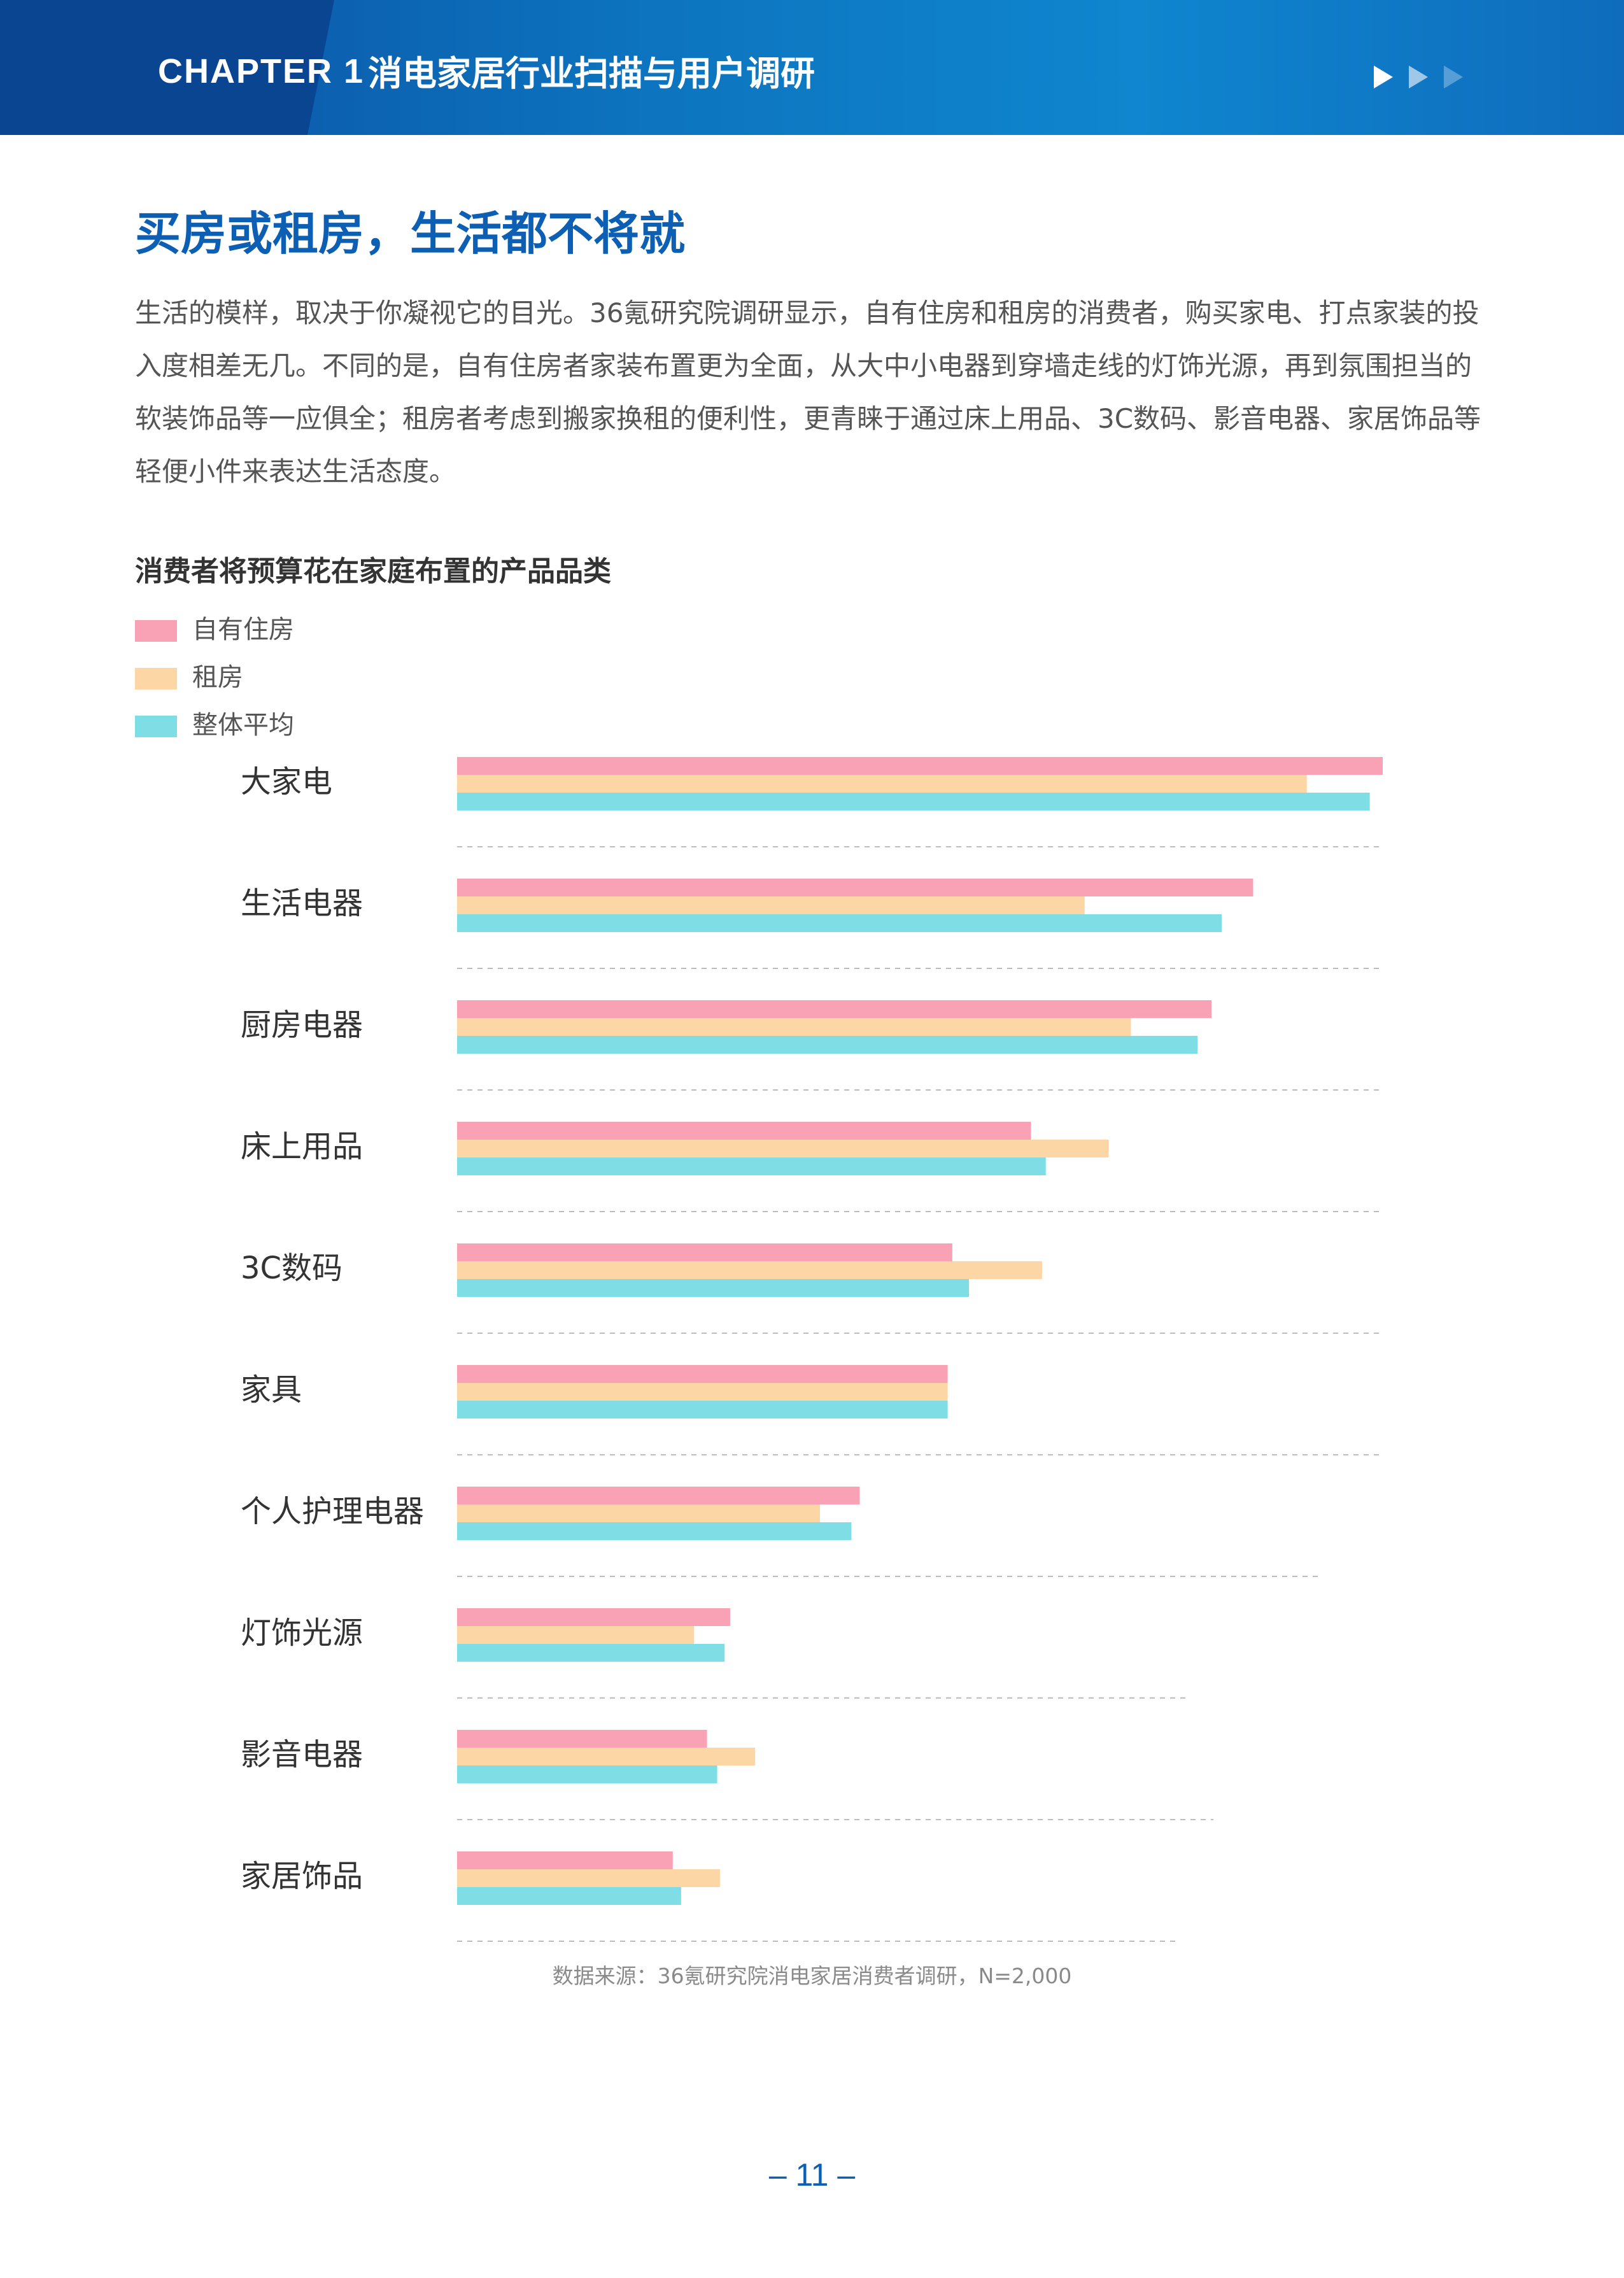  I want to click on category-group: 生活电器, so click(812, 924).